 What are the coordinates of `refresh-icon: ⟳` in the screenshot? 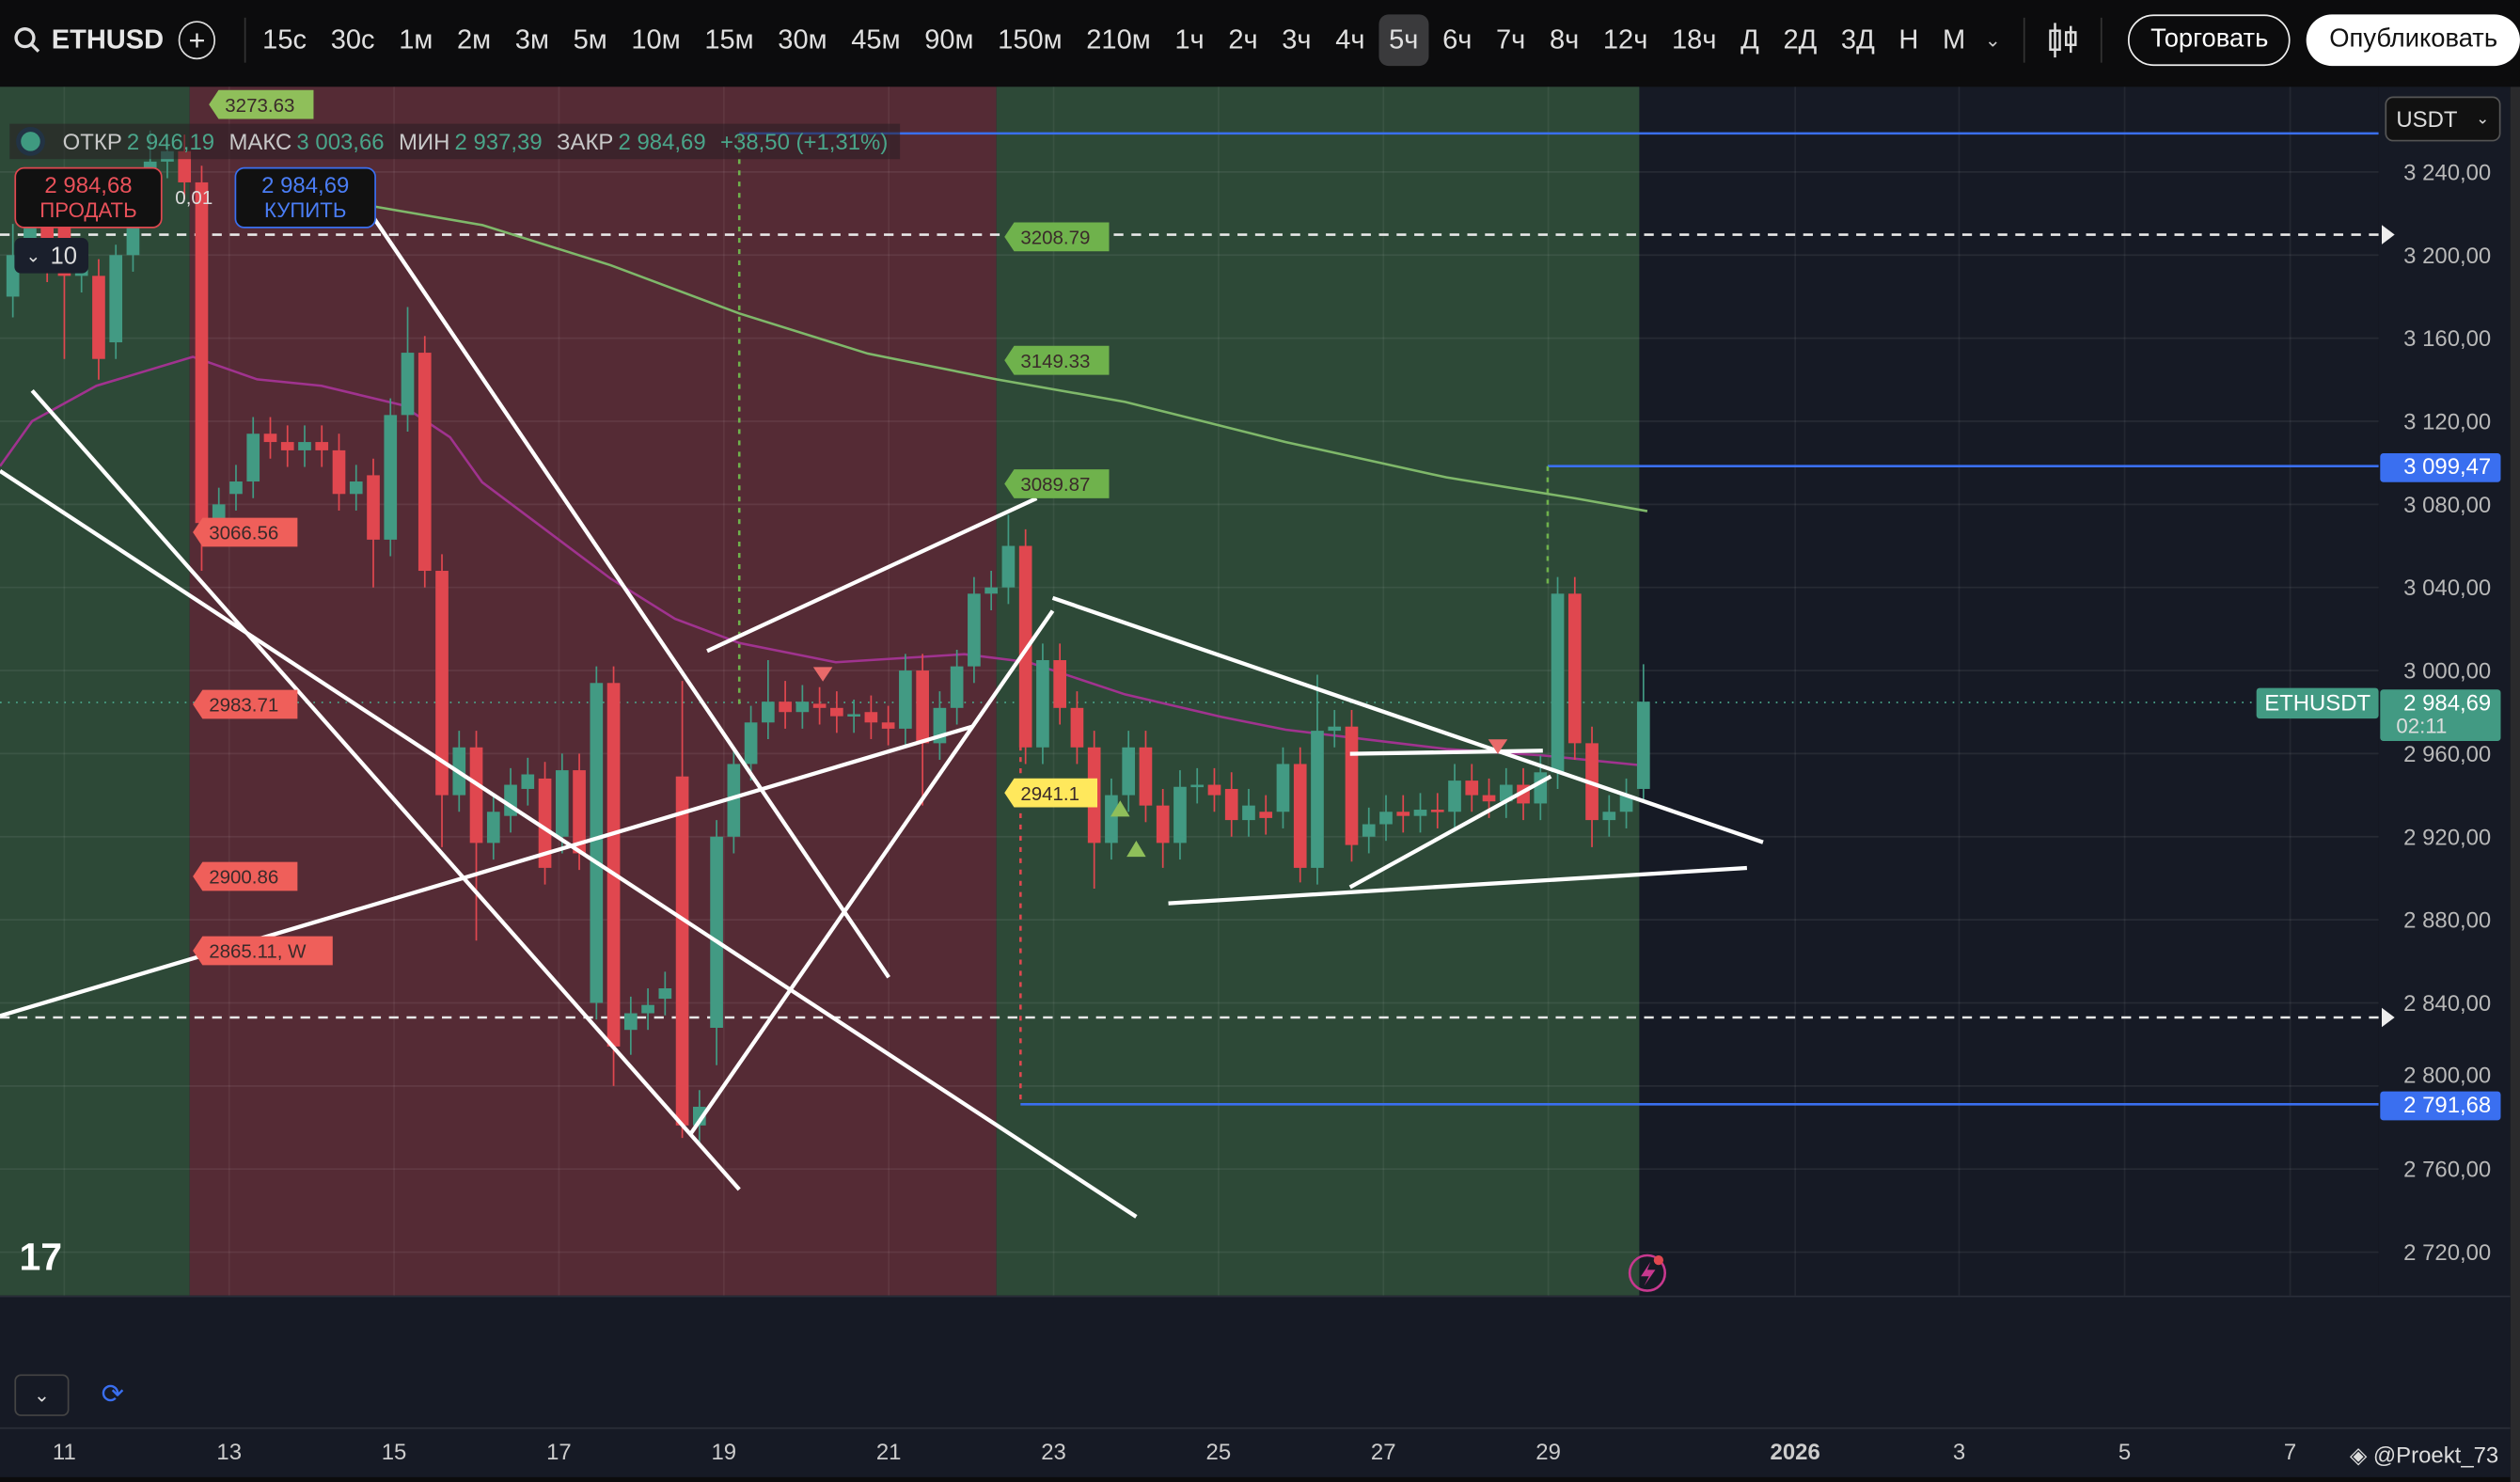 It's located at (113, 1395).